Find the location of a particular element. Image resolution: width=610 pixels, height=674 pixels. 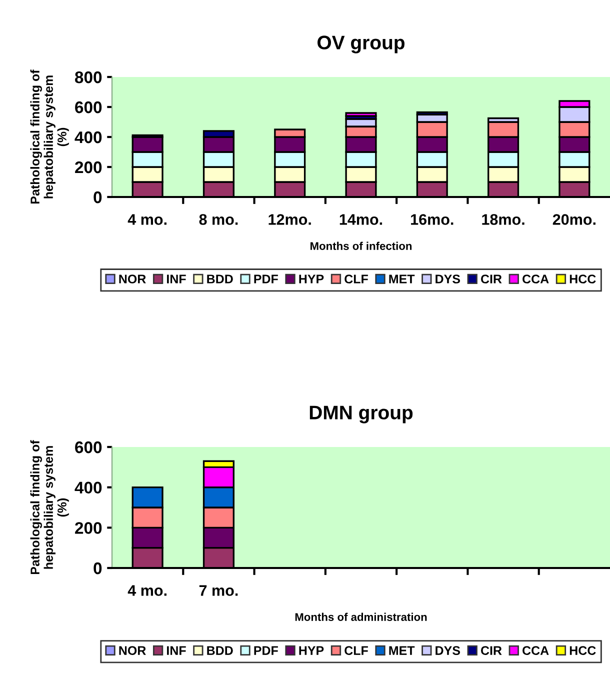

chart-title: DMN group is located at coordinates (361, 415).